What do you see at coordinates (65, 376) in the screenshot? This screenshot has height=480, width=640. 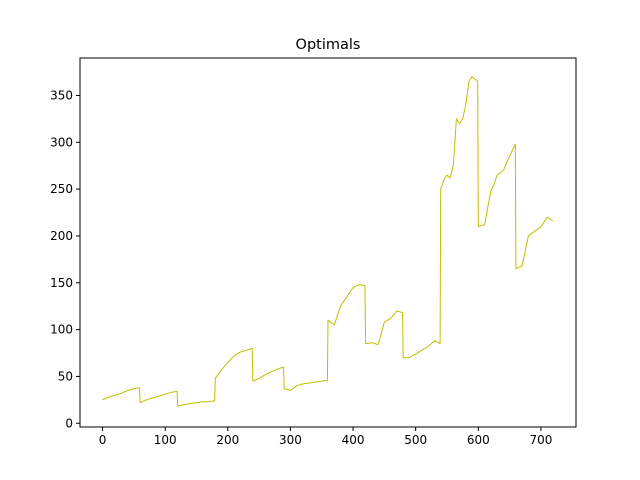 I see `y-tick-label-50: 50` at bounding box center [65, 376].